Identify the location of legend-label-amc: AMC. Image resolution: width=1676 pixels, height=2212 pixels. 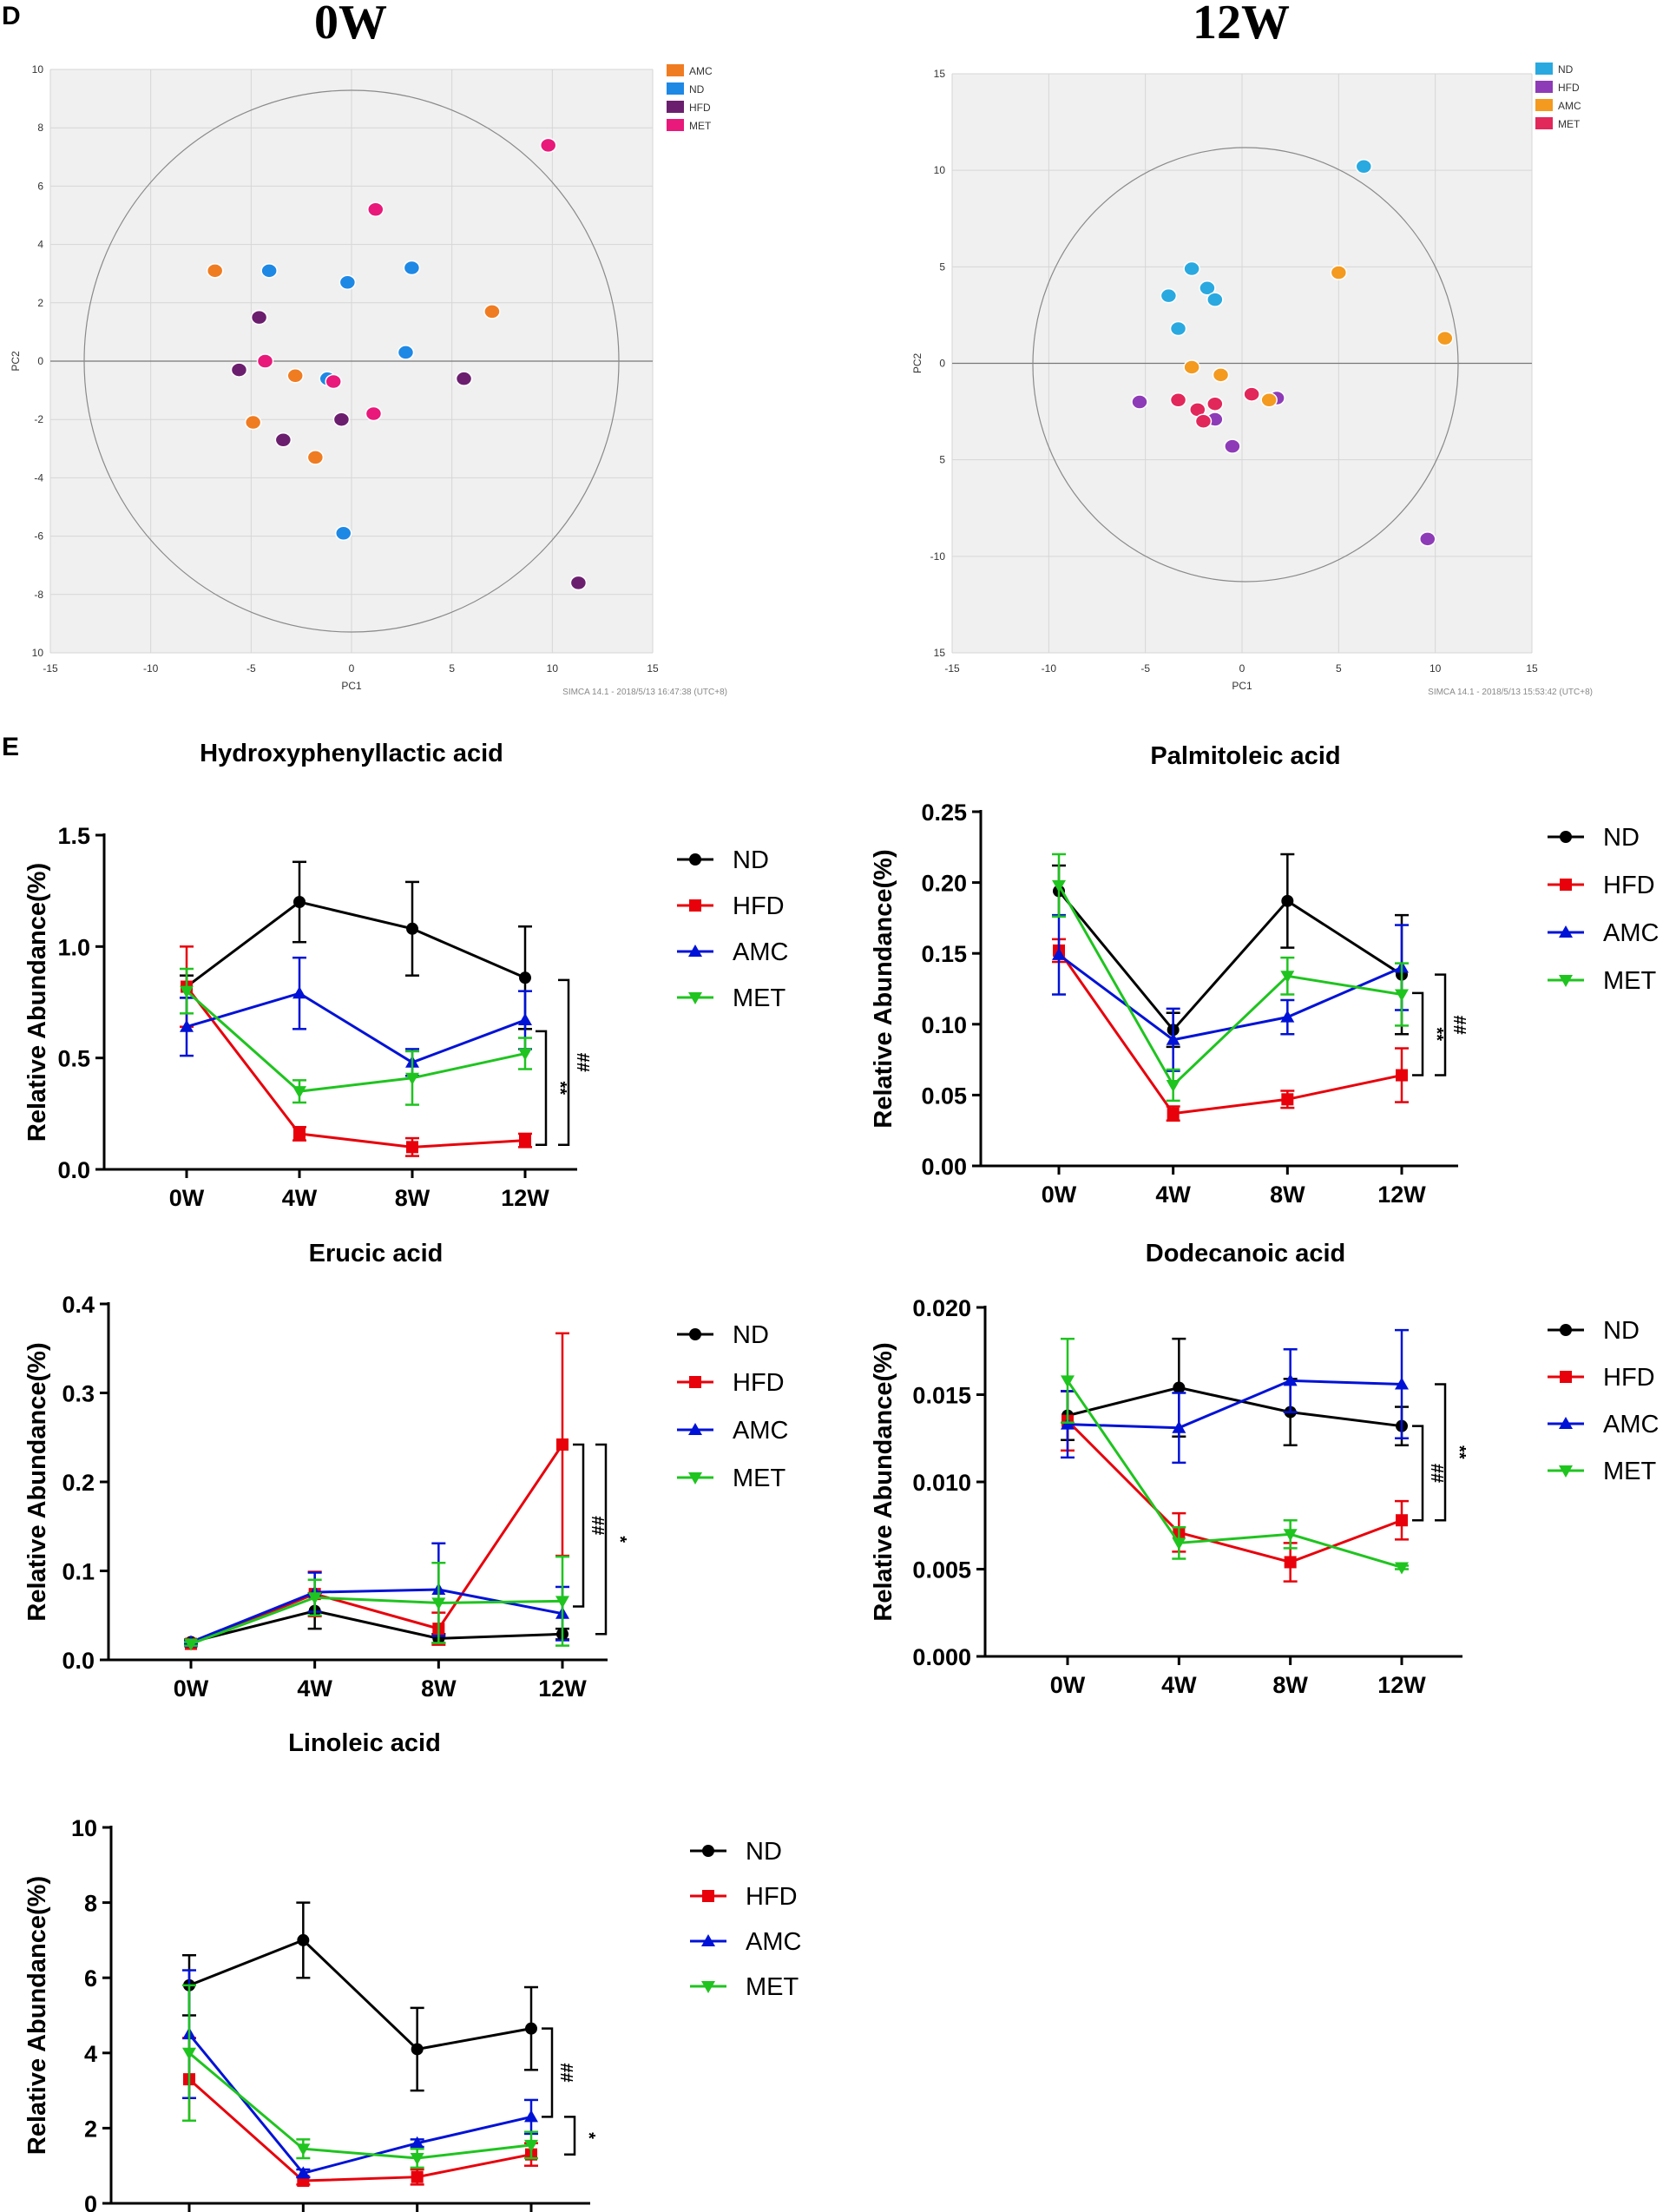
(701, 71).